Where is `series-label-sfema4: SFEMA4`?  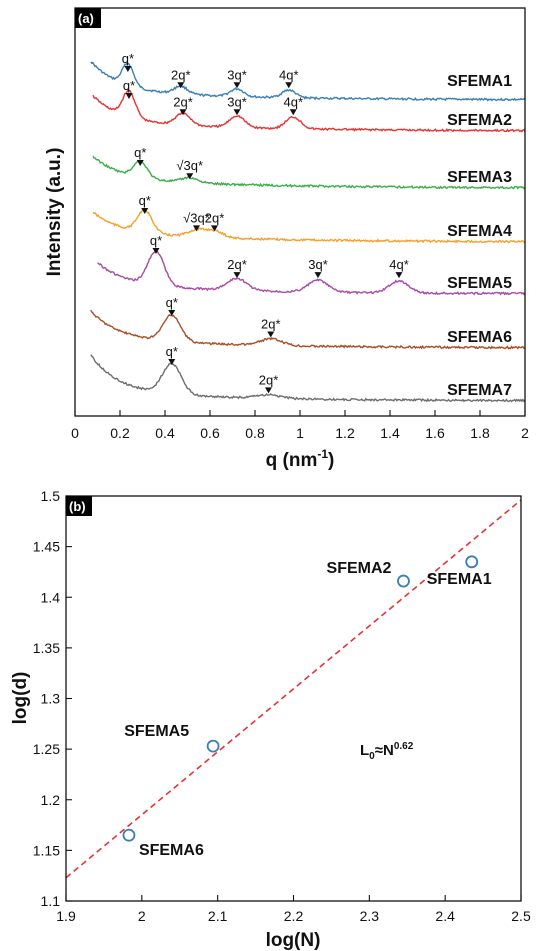
series-label-sfema4: SFEMA4 is located at coordinates (479, 231).